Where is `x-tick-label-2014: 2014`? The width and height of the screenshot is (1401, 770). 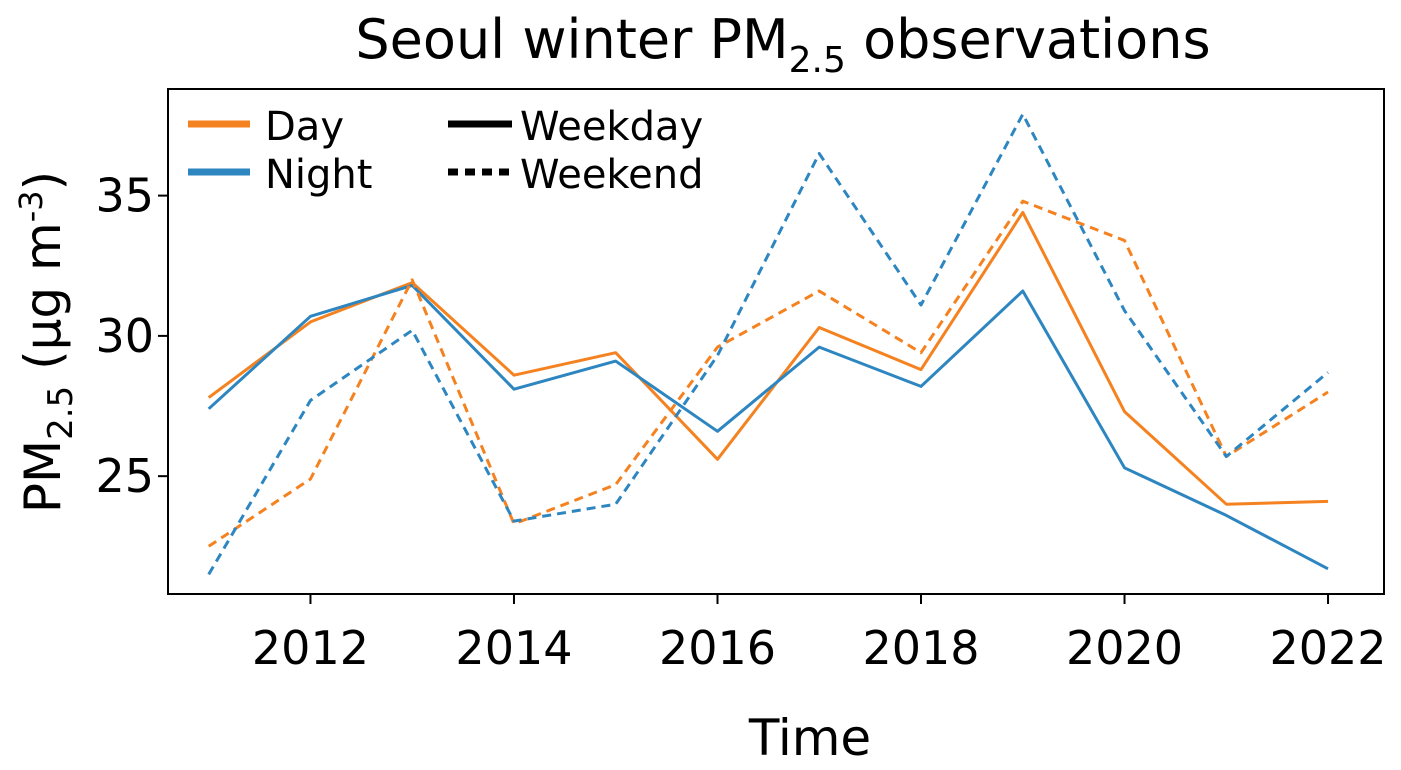
x-tick-label-2014: 2014 is located at coordinates (513, 648).